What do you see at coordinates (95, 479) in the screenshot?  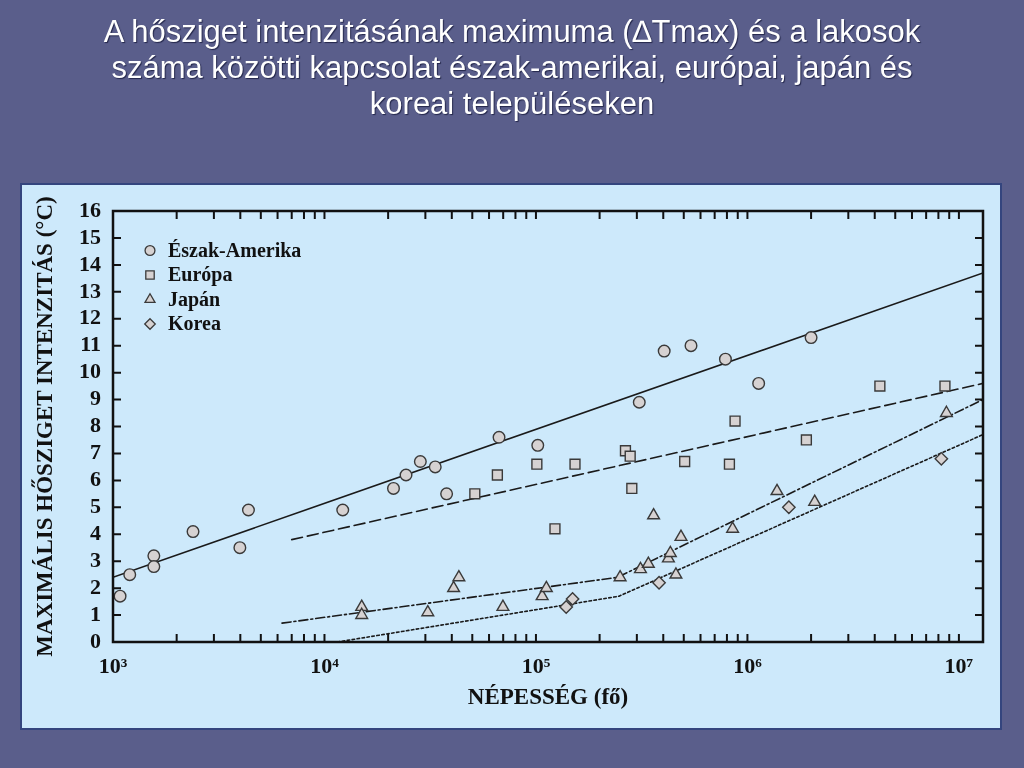 I see `y-tick-label: 6` at bounding box center [95, 479].